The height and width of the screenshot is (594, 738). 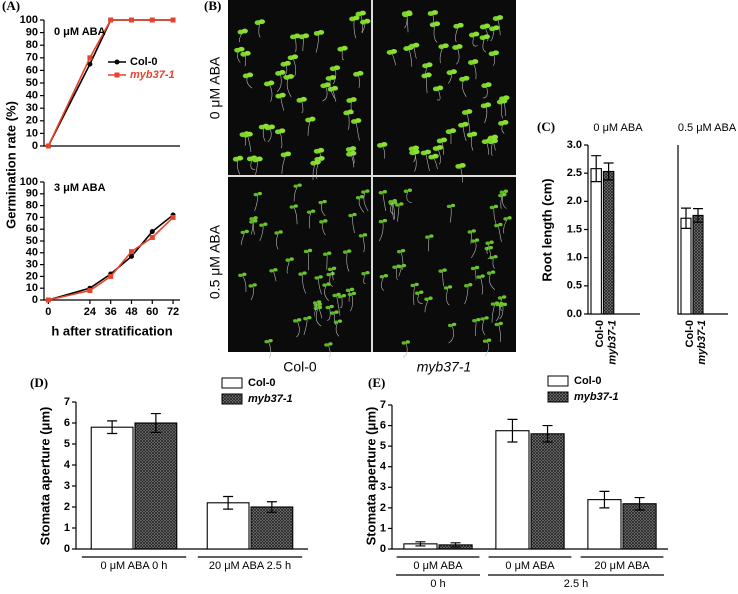 I want to click on y-tick-label: 10, so click(x=32, y=288).